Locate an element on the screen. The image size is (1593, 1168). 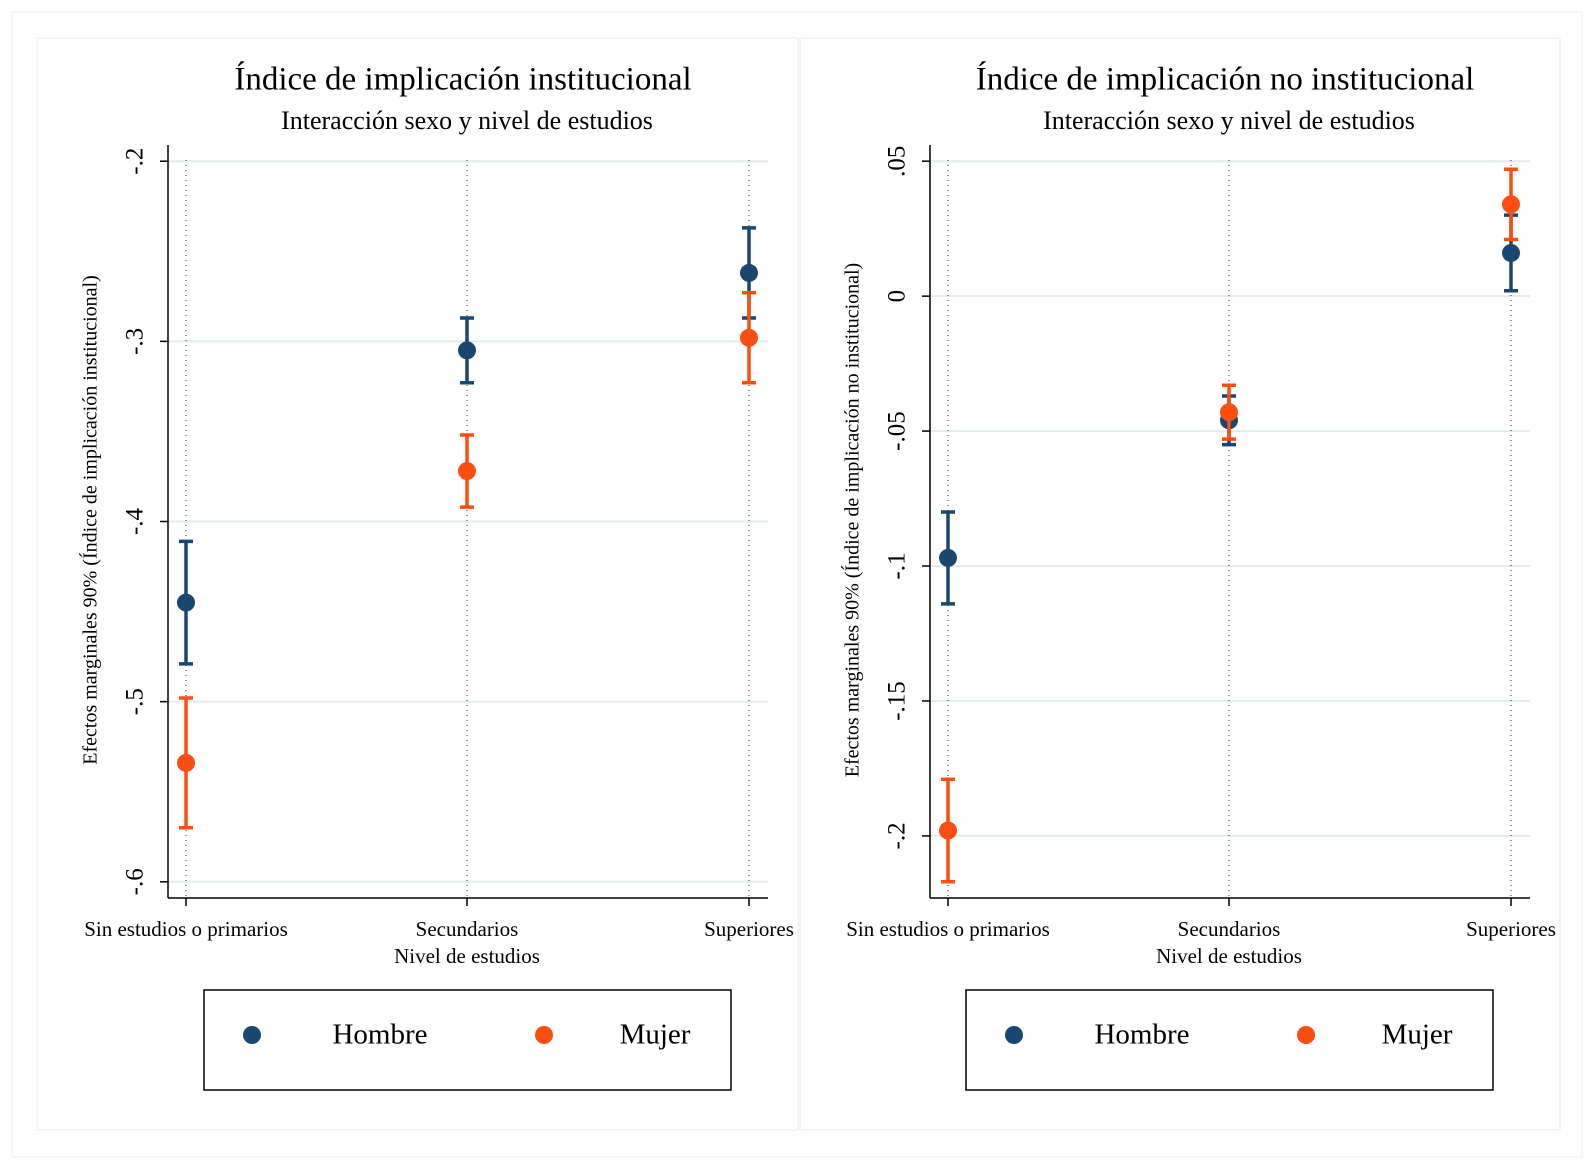
y-tick-label: -.05 is located at coordinates (897, 431).